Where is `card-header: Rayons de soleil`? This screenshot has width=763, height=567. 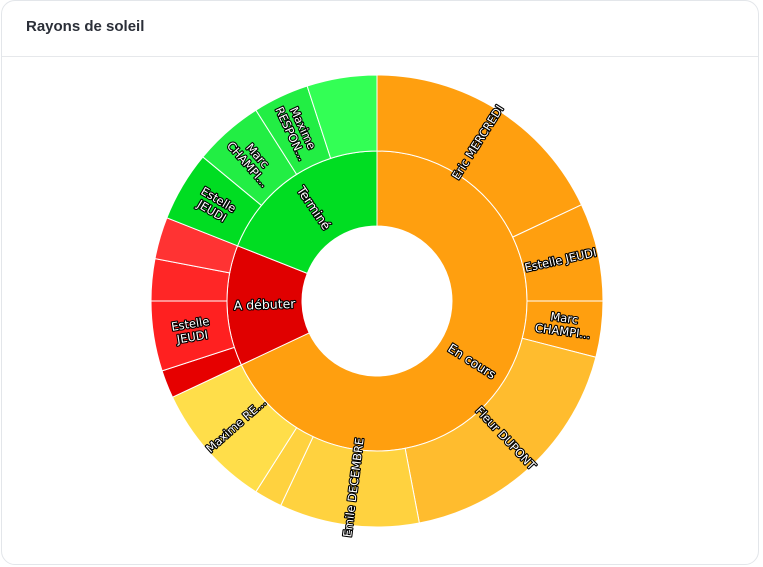 card-header: Rayons de soleil is located at coordinates (380, 29).